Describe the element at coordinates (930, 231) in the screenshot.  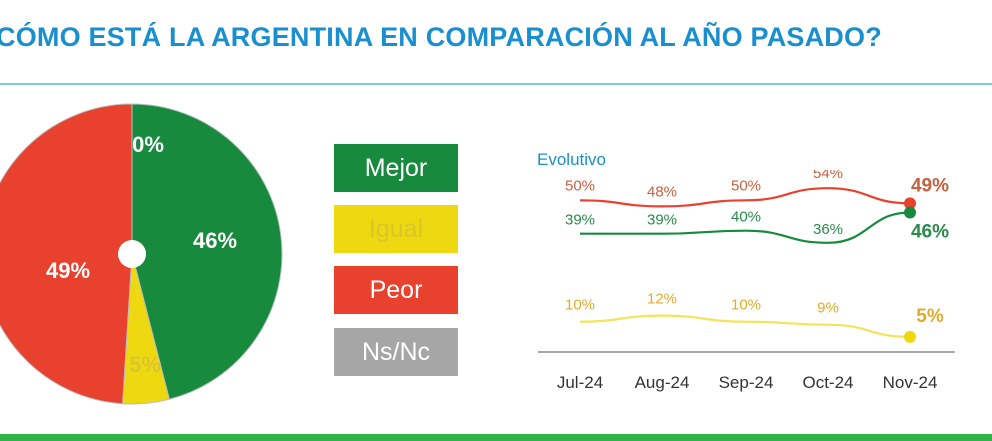
I see `data-label-mejor: 46%` at that location.